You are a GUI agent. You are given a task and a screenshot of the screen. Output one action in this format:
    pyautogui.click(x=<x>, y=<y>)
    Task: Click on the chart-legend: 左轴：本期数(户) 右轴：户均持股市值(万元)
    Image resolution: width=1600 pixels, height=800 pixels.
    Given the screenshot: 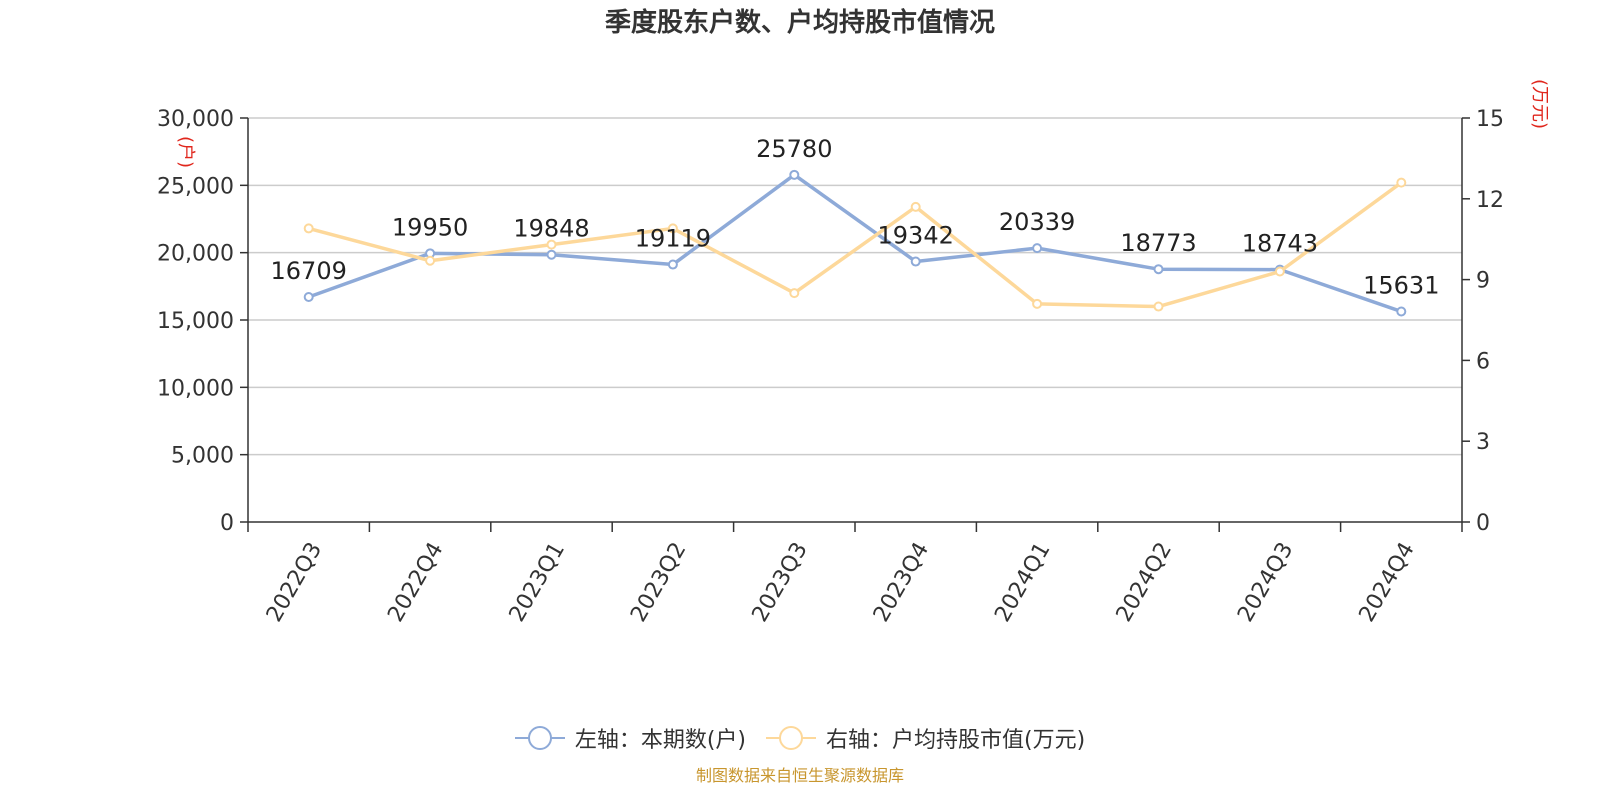 What is the action you would take?
    pyautogui.click(x=800, y=738)
    